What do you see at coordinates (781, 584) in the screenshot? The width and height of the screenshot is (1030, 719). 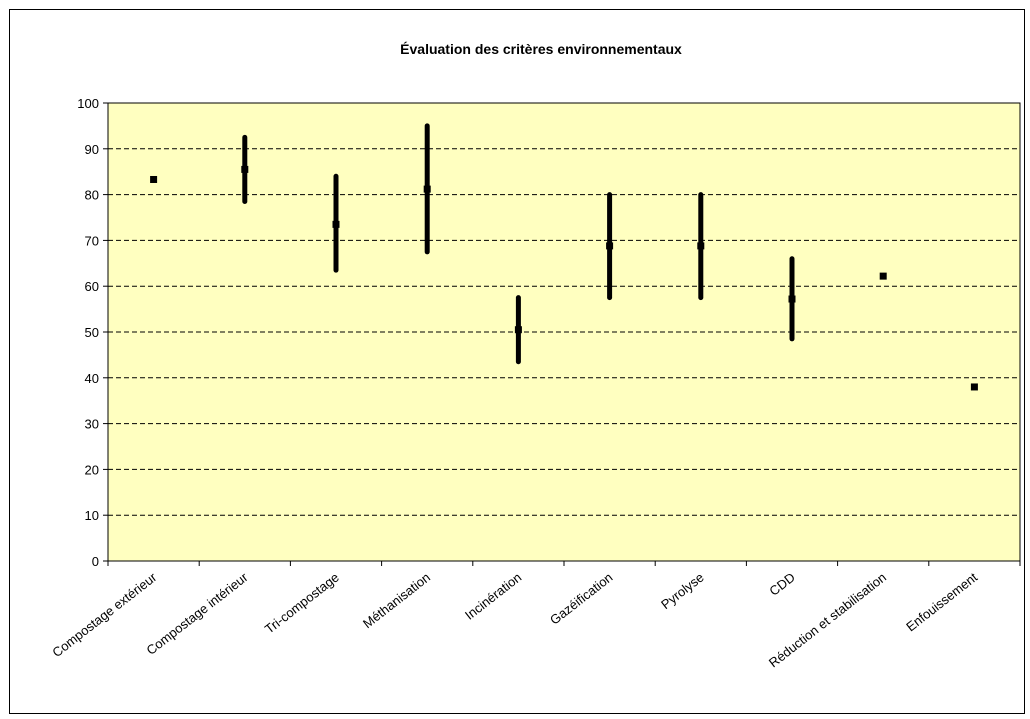 I see `category-label: CDD` at bounding box center [781, 584].